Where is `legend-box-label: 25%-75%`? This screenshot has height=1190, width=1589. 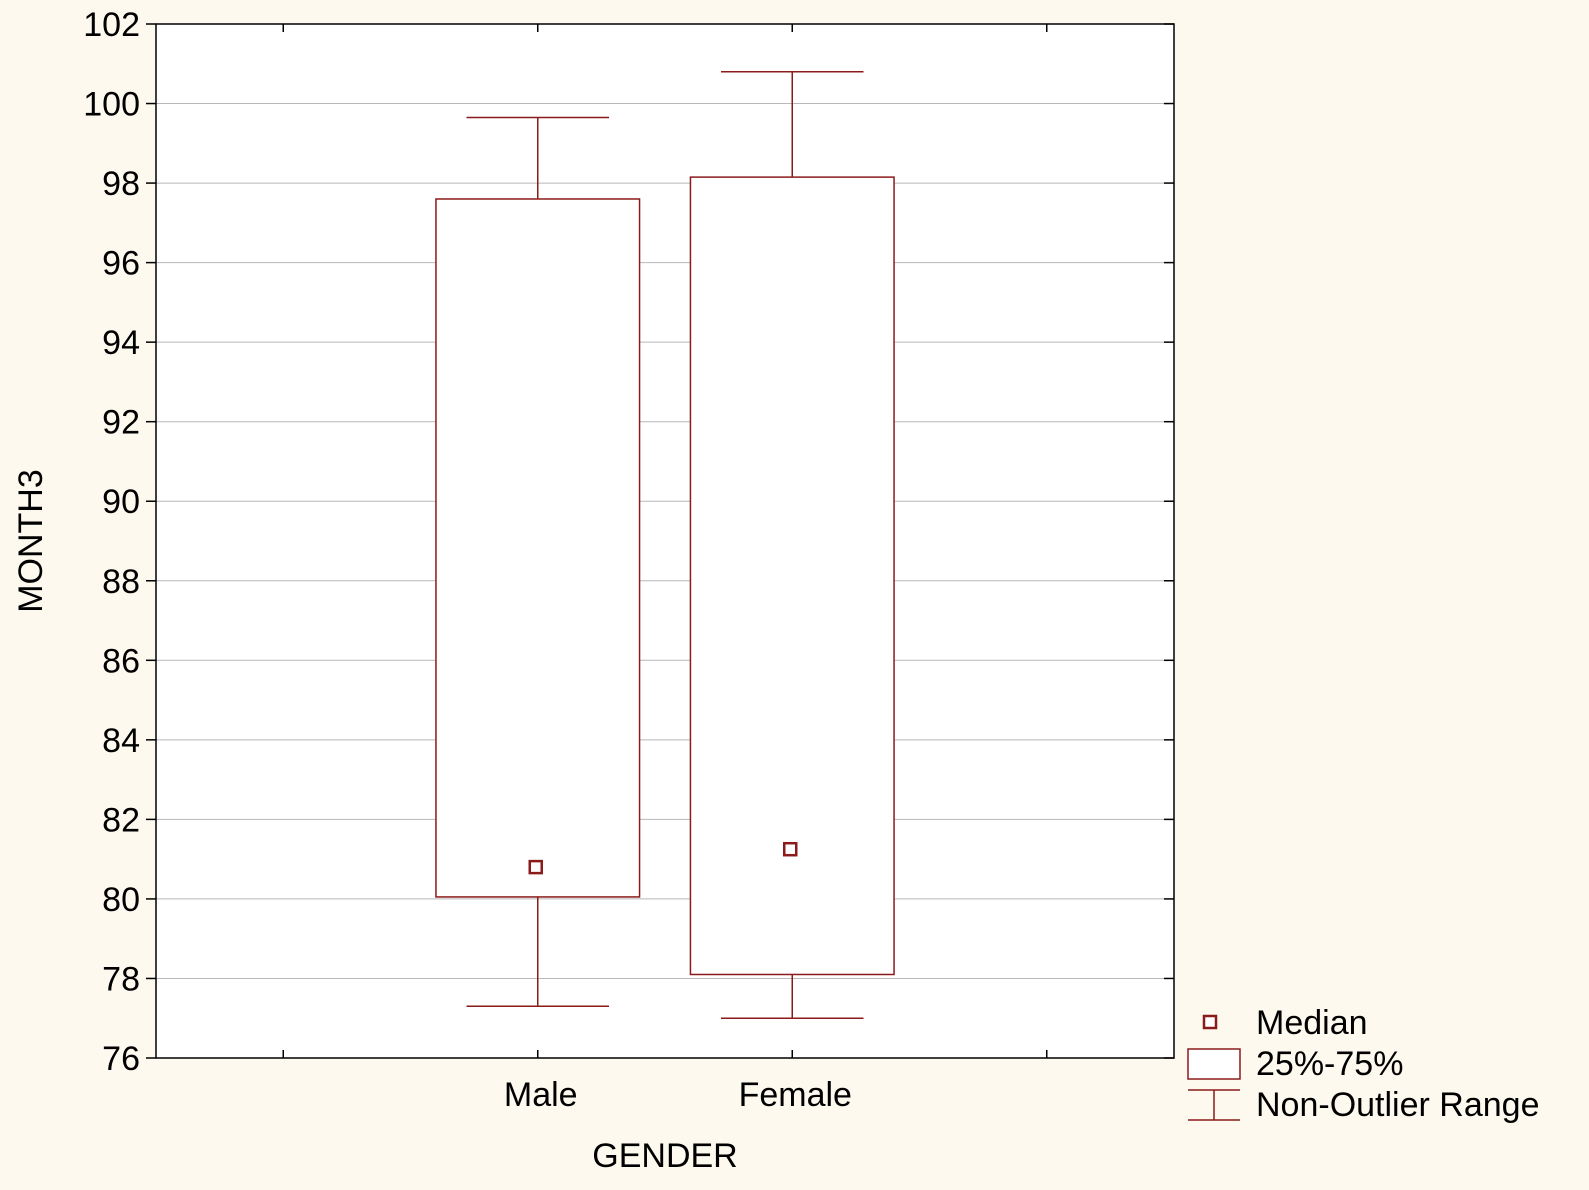 legend-box-label: 25%-75% is located at coordinates (1329, 1064).